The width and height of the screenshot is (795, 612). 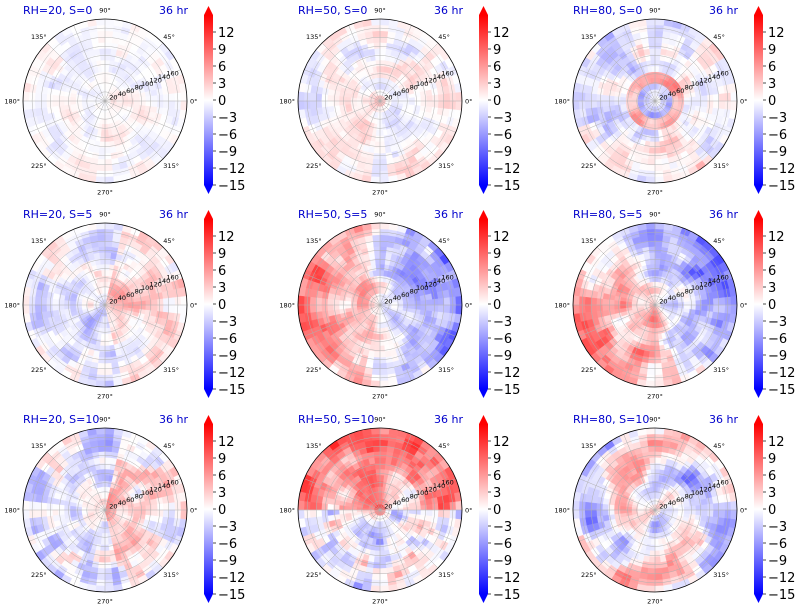 What do you see at coordinates (719, 37) in the screenshot?
I see `angle-tick-label: 45°` at bounding box center [719, 37].